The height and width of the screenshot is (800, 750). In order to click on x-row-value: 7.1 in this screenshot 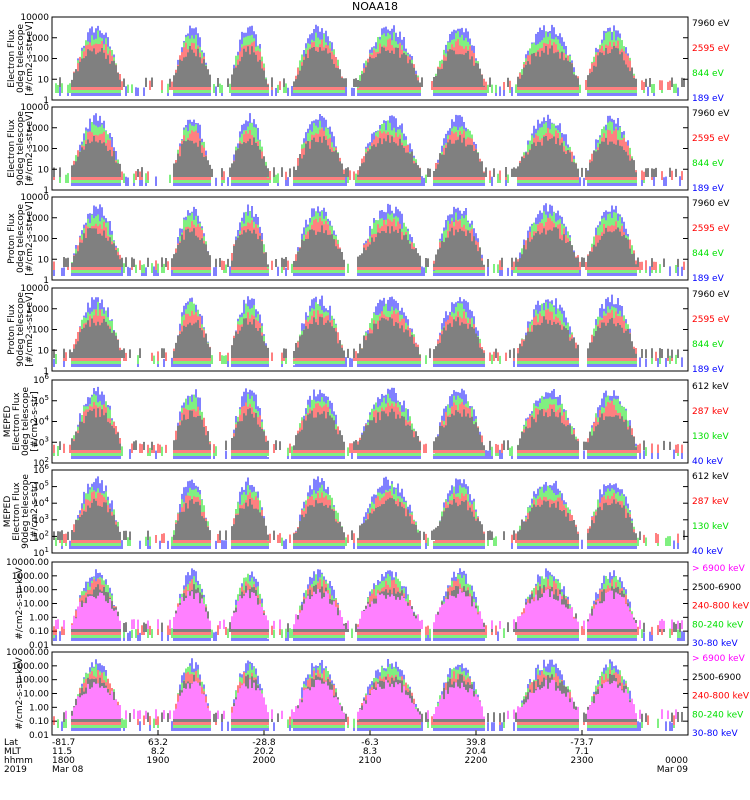, I will do `click(582, 752)`.